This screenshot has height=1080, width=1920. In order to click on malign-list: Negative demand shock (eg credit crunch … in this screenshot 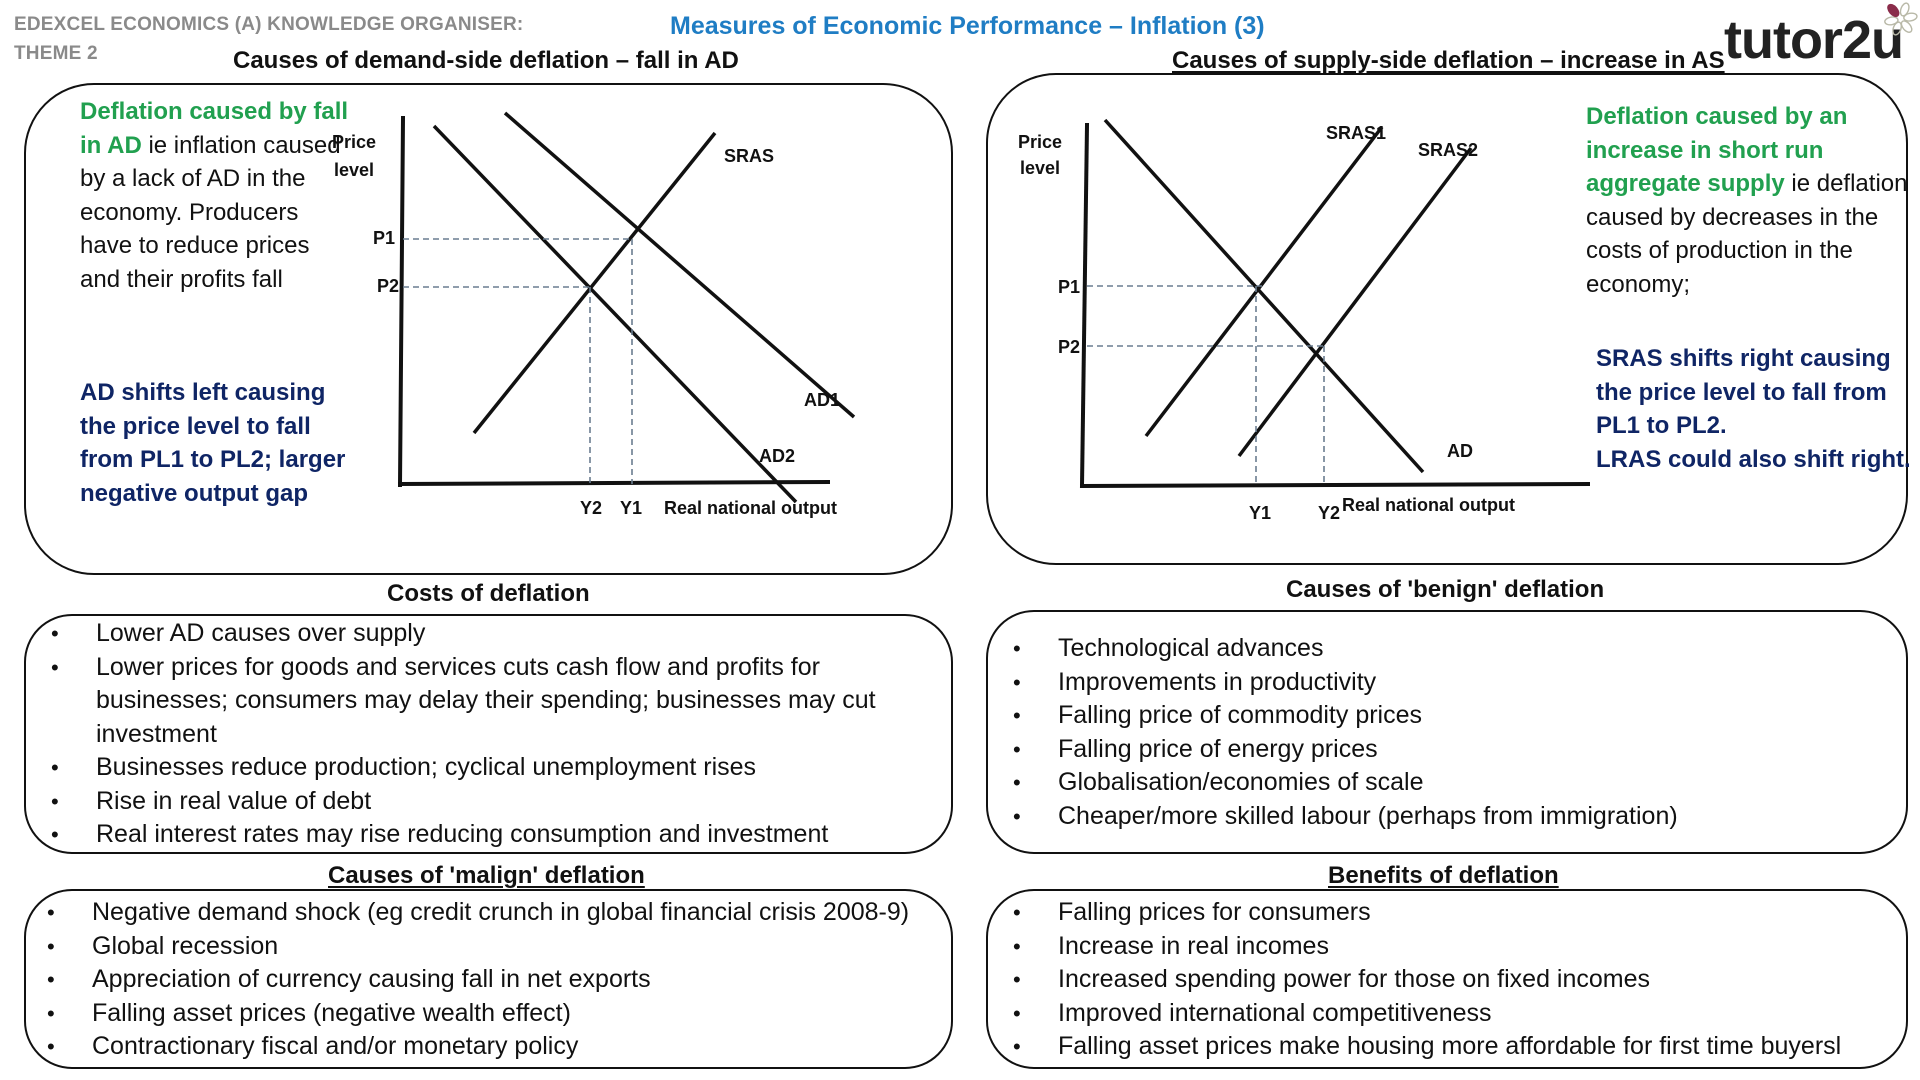, I will do `click(480, 980)`.